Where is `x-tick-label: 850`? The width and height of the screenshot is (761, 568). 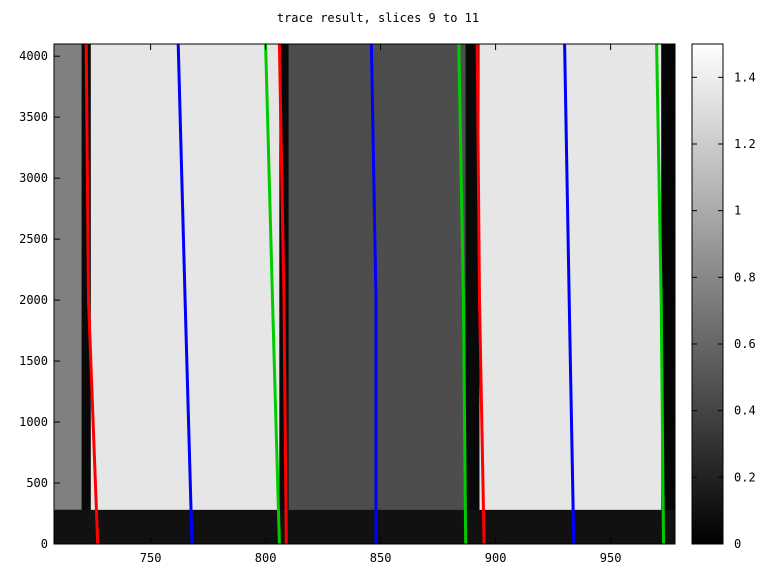 x-tick-label: 850 is located at coordinates (381, 557).